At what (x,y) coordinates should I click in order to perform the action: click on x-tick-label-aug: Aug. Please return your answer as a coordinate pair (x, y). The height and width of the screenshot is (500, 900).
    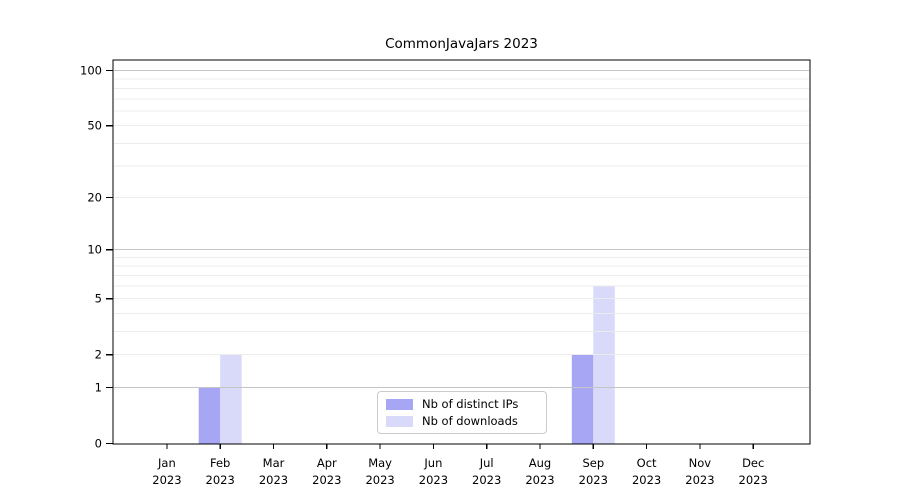
    Looking at the image, I should click on (540, 463).